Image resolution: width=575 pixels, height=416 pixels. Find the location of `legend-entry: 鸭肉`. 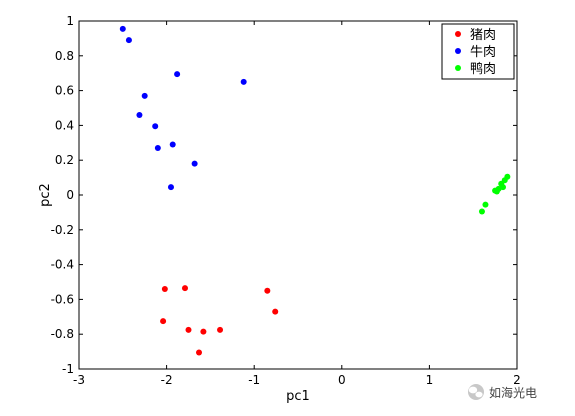

legend-entry: 鸭肉 is located at coordinates (475, 69).